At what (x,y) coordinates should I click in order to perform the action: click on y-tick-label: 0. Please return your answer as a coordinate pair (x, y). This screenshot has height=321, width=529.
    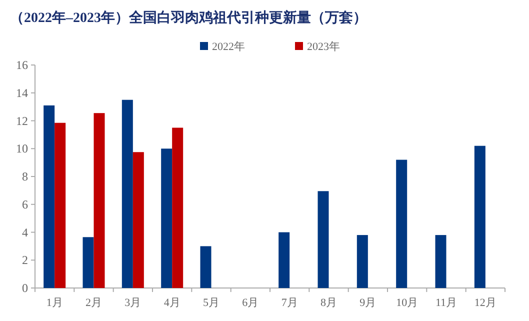
    Looking at the image, I should click on (25, 288).